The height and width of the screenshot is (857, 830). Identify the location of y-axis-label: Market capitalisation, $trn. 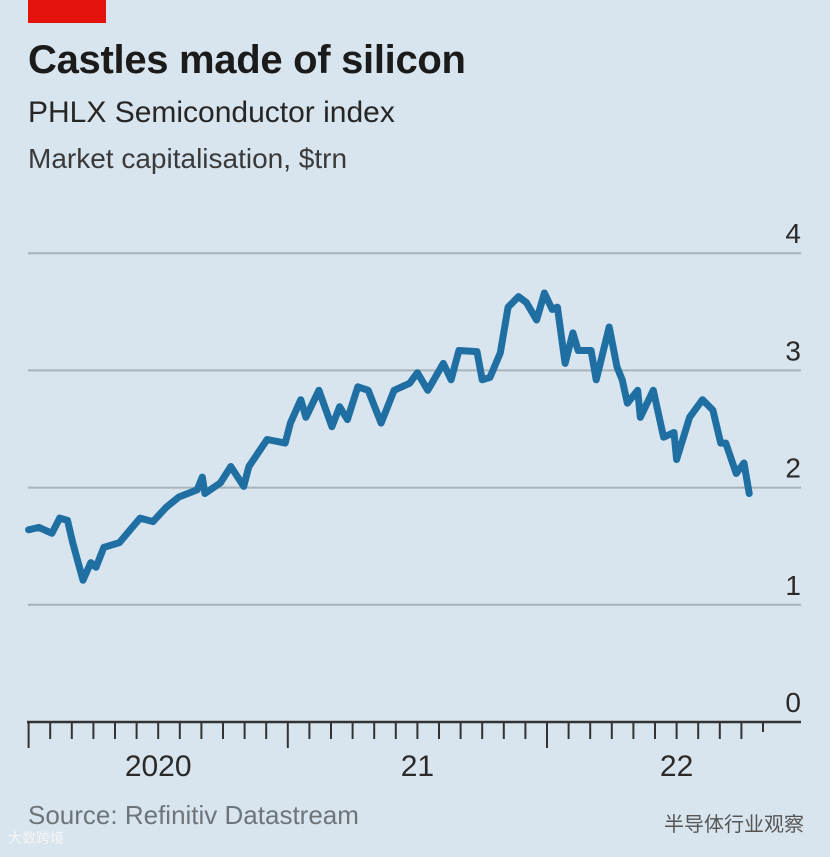
(188, 158).